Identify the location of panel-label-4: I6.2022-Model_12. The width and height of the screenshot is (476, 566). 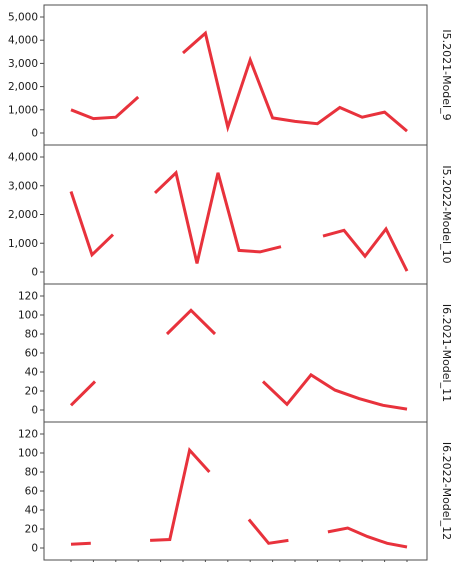
(446, 491).